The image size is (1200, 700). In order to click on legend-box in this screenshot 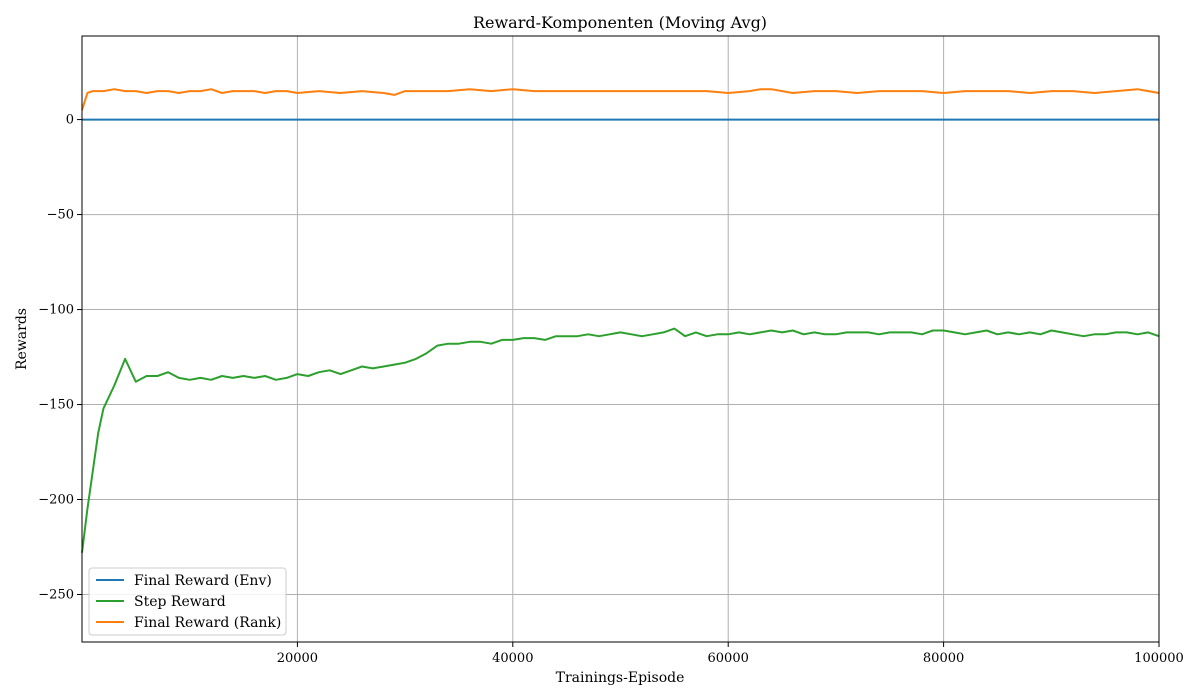, I will do `click(187, 601)`.